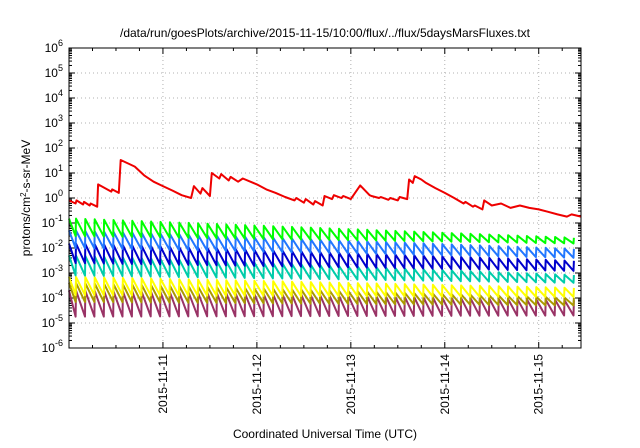 The image size is (640, 448). What do you see at coordinates (26, 198) in the screenshot?
I see `y-axis-label: protons/cm2-s-sr-MeV` at bounding box center [26, 198].